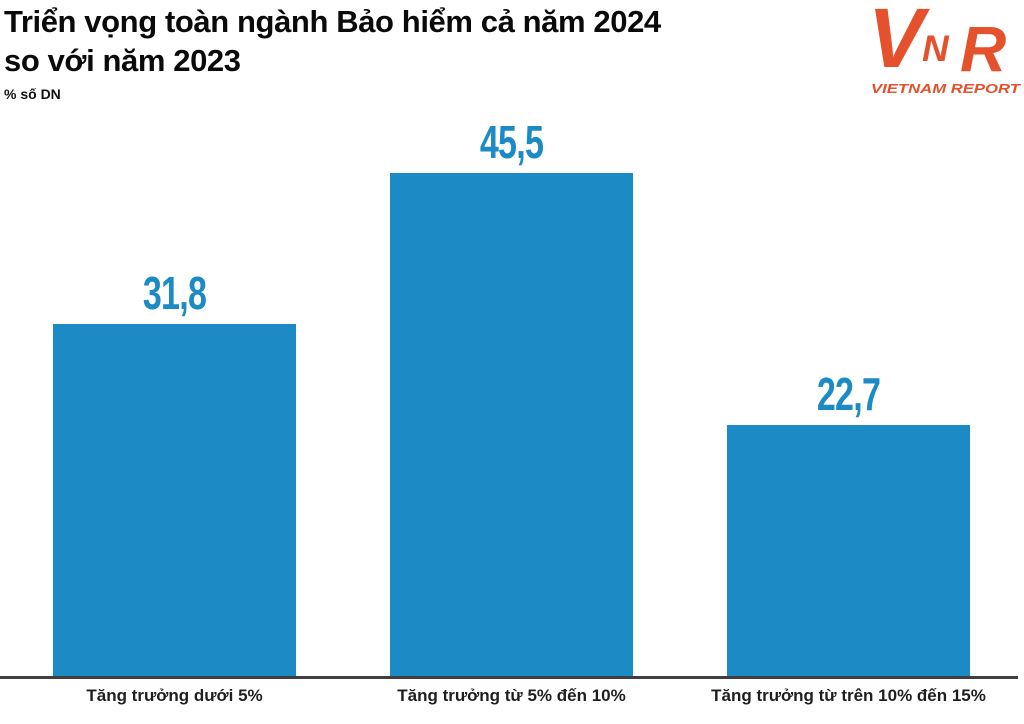  I want to click on bar-category-label: Tăng trưởng dưới 5%, so click(174, 695).